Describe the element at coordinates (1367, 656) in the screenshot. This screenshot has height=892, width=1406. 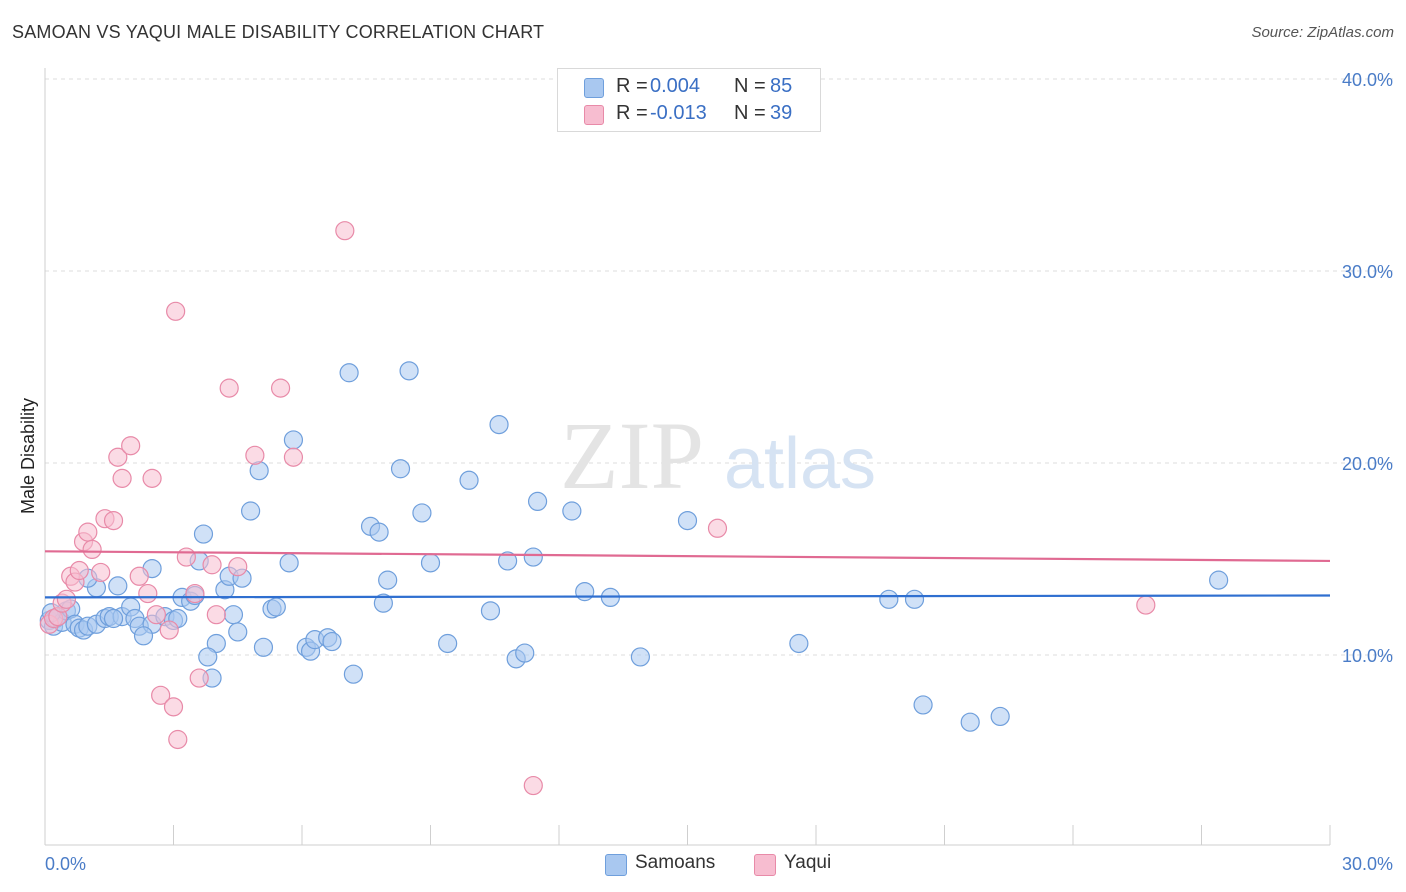
I see `y-tick-label: 10.0%` at that location.